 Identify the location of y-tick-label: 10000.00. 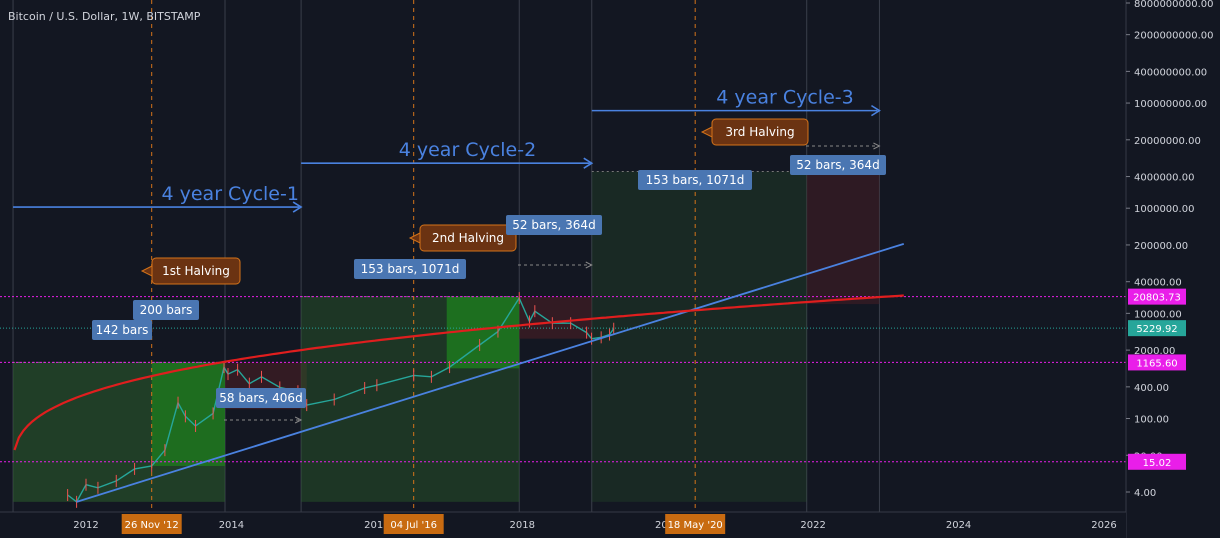
(1158, 314).